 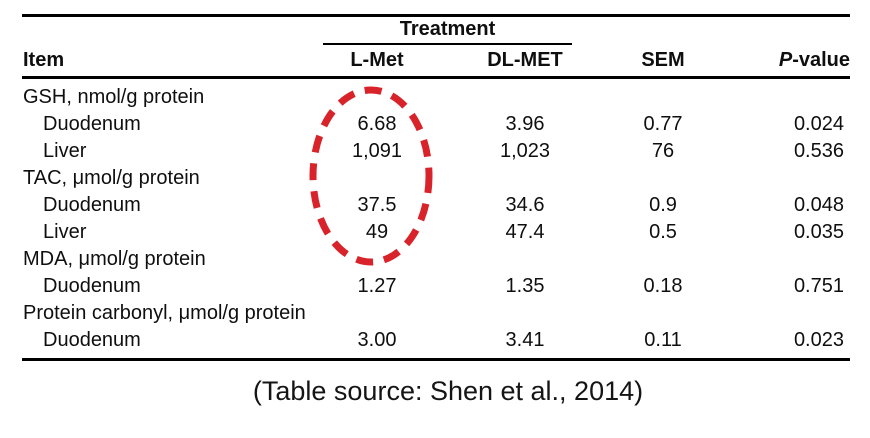 I want to click on table-source-caption: (Table source: Shen et al., 2014), so click(x=448, y=391).